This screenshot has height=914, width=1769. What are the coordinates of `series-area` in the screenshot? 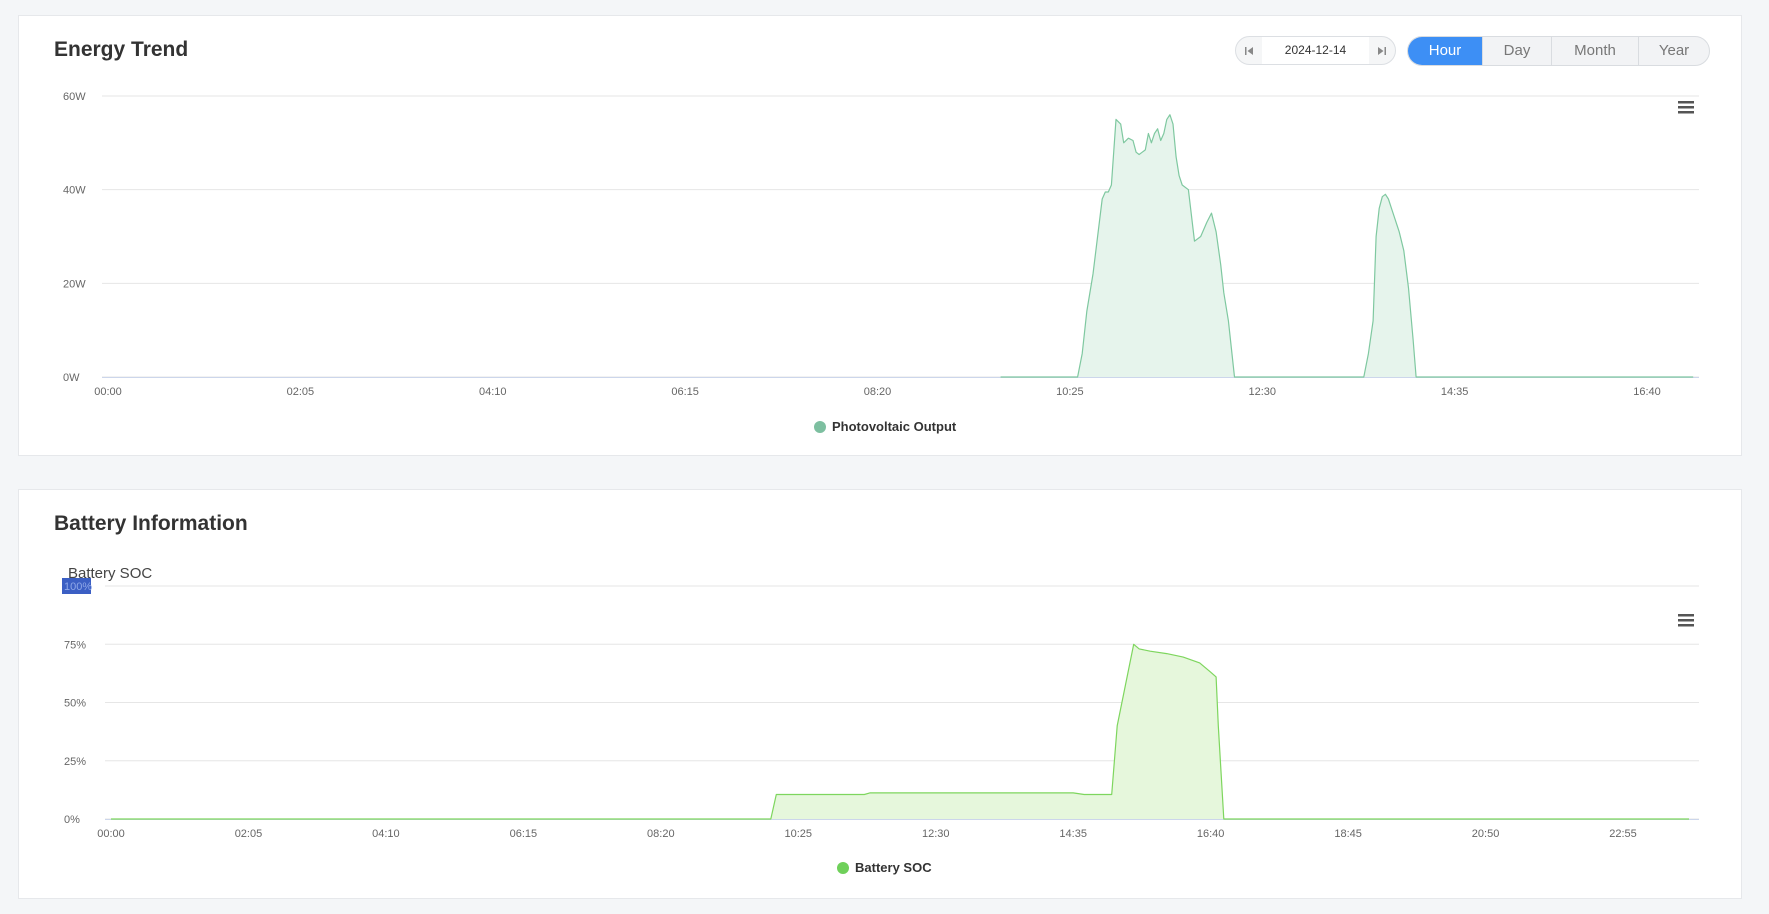 It's located at (1347, 245).